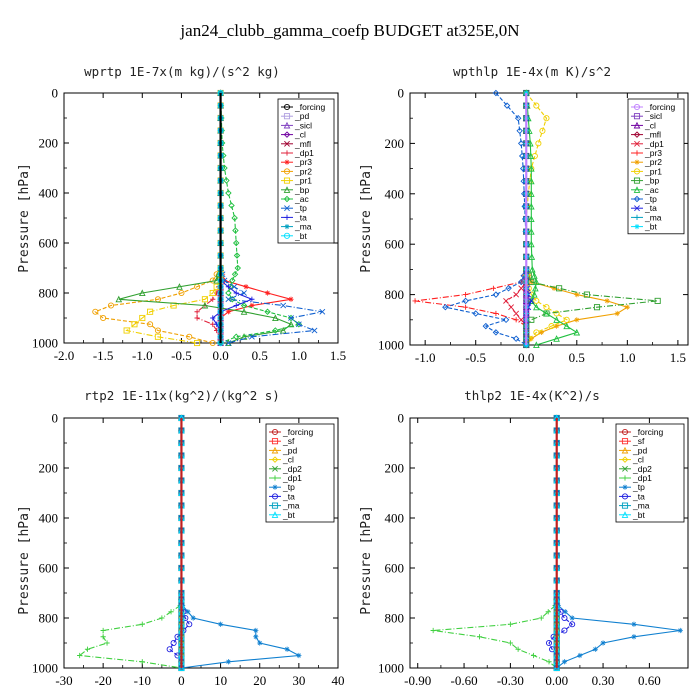 This screenshot has width=700, height=700. What do you see at coordinates (656, 166) in the screenshot?
I see `legend-box` at bounding box center [656, 166].